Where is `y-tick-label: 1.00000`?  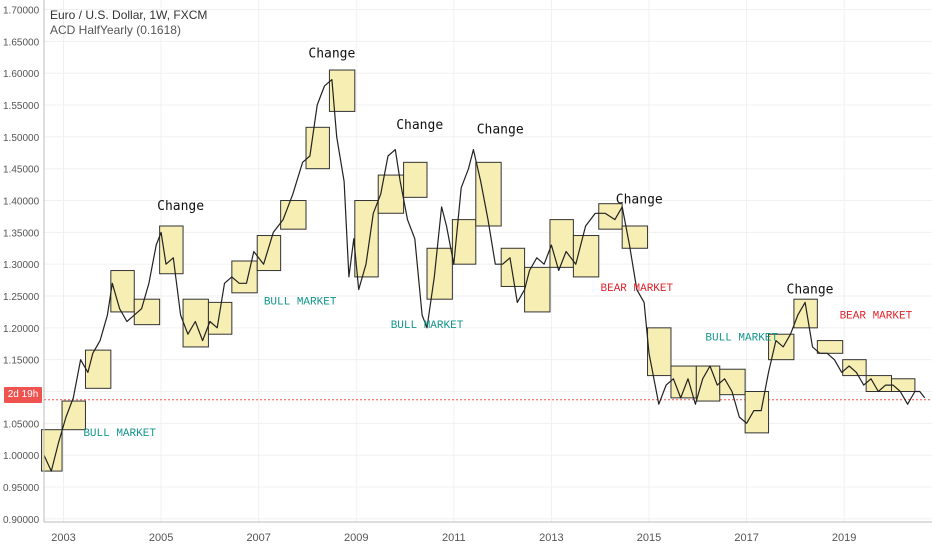
y-tick-label: 1.00000 is located at coordinates (21, 456).